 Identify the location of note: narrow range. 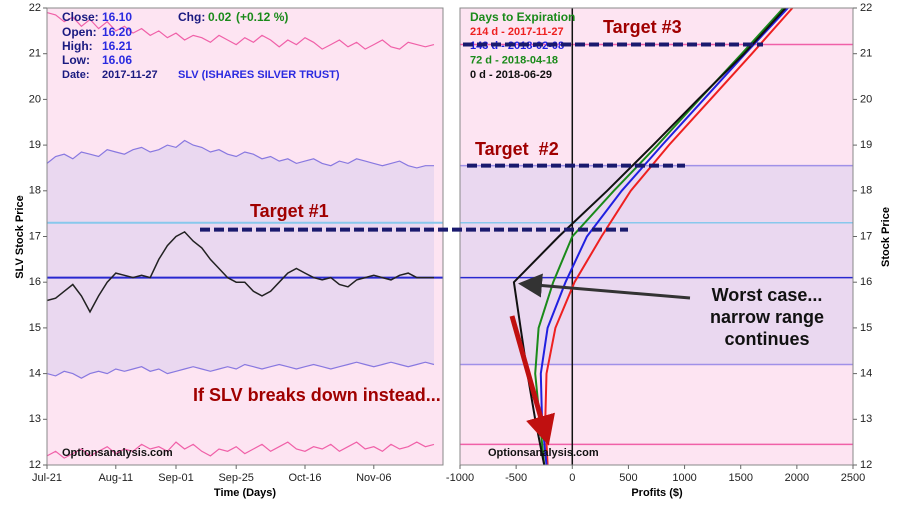
(767, 317).